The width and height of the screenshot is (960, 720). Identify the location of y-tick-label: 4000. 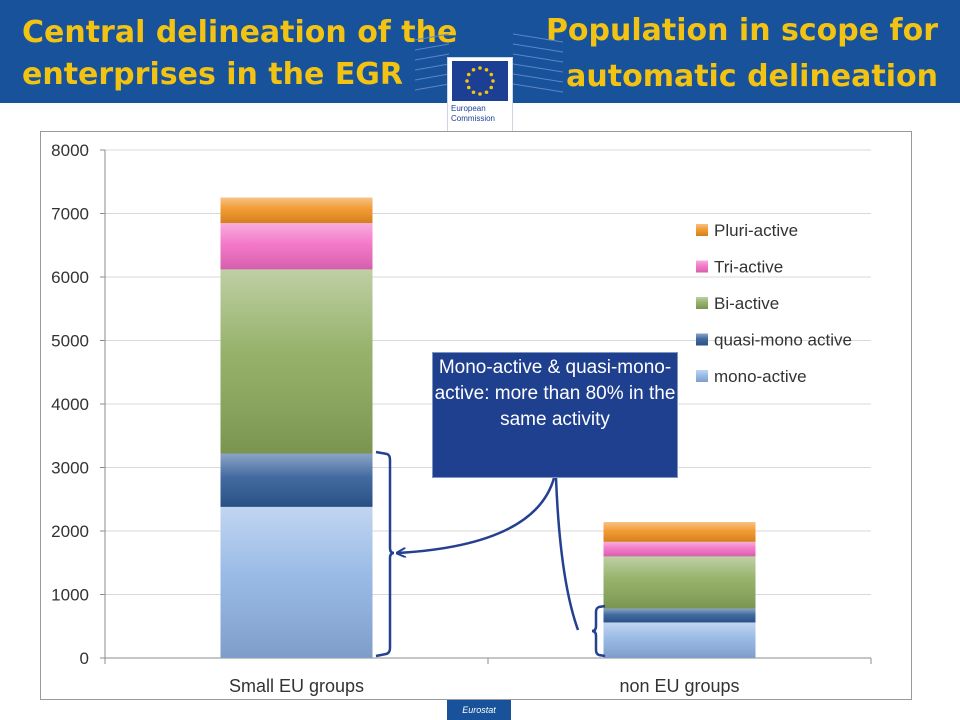
(70, 404).